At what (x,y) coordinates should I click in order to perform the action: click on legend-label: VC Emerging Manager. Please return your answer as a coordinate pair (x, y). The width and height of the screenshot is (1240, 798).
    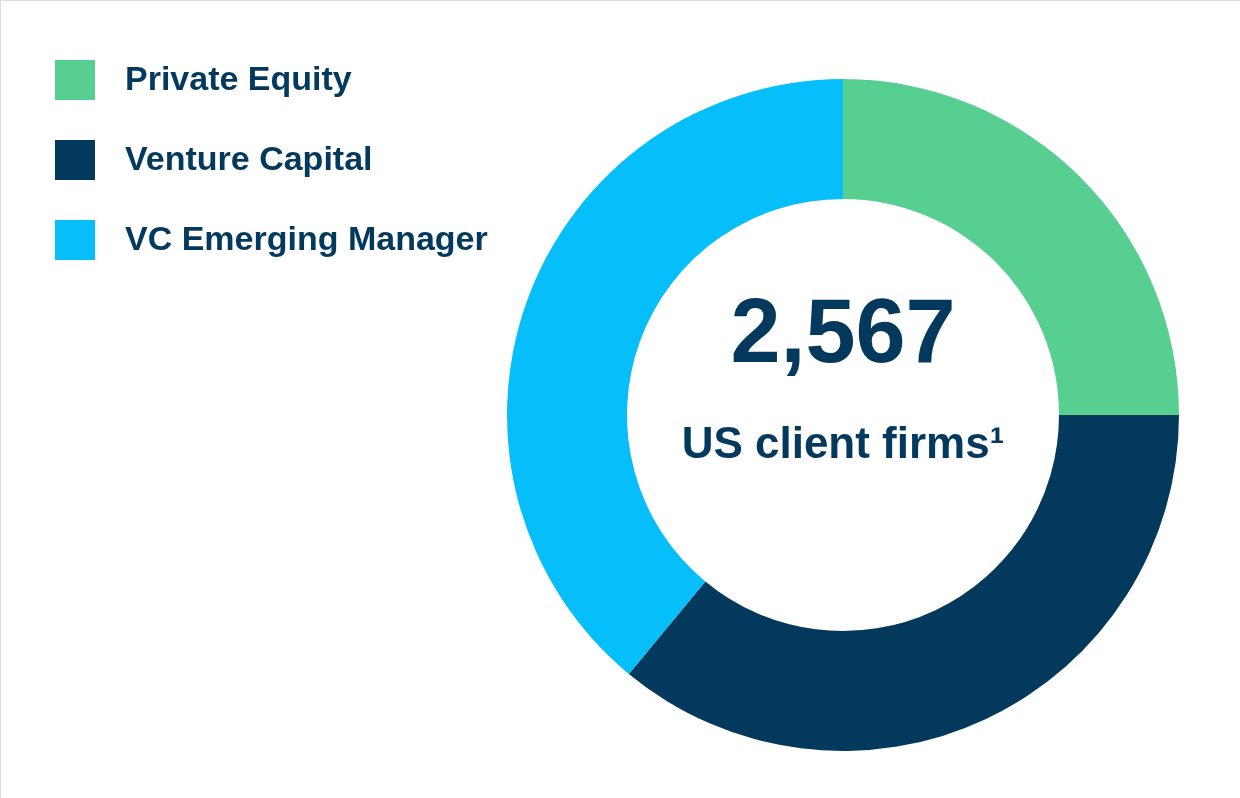
    Looking at the image, I should click on (306, 238).